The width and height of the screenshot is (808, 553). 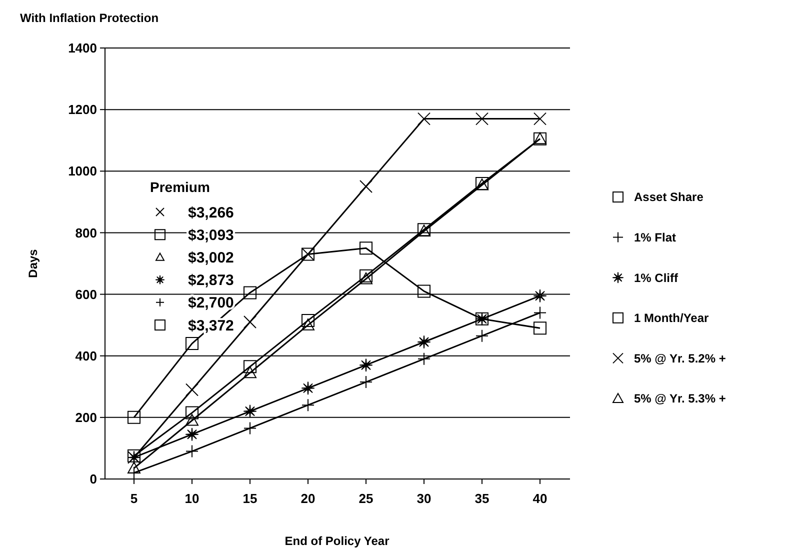 What do you see at coordinates (669, 197) in the screenshot?
I see `legend-label: Asset Share` at bounding box center [669, 197].